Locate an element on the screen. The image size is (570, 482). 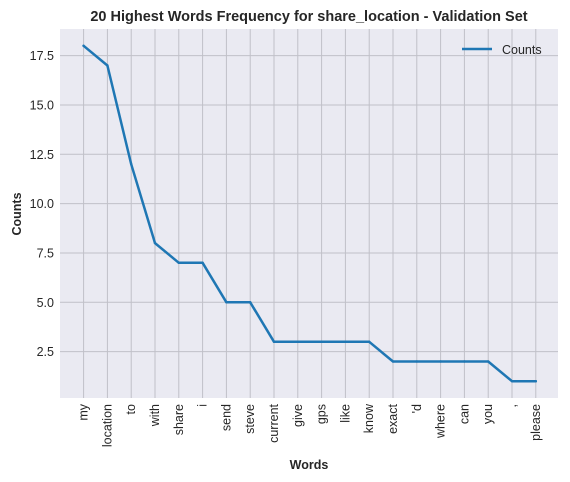
legend-label-counts: Counts is located at coordinates (522, 50).